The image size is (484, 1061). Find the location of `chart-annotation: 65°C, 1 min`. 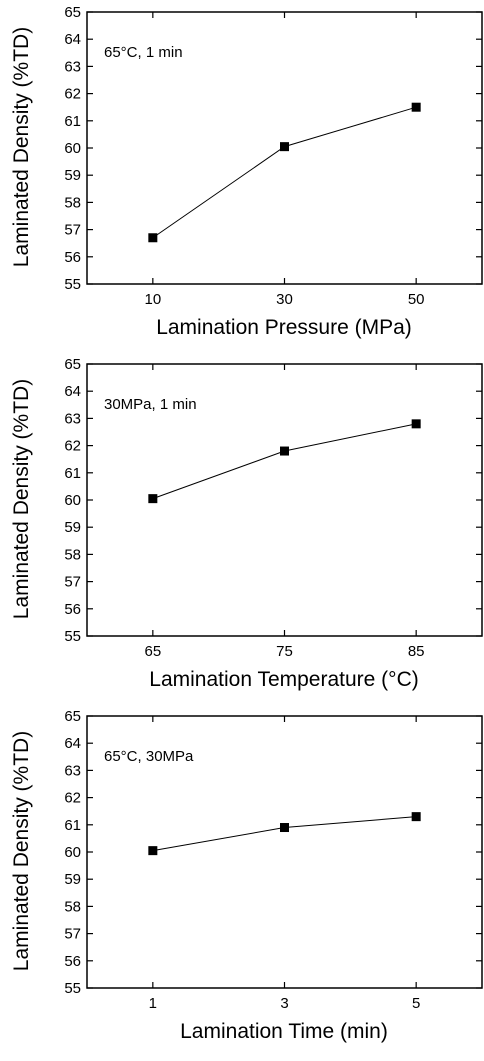

chart-annotation: 65°C, 1 min is located at coordinates (143, 52).